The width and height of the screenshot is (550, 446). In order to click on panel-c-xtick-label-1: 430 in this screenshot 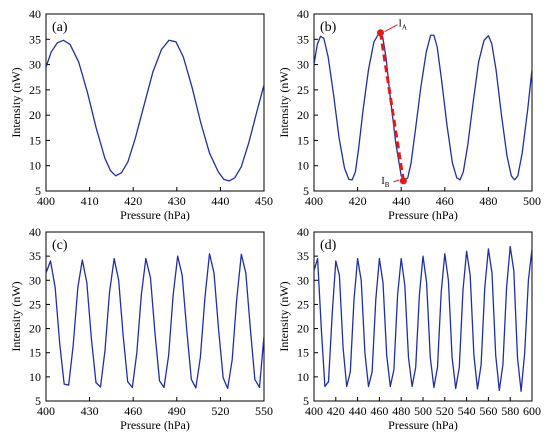, I will do `click(90, 411)`.